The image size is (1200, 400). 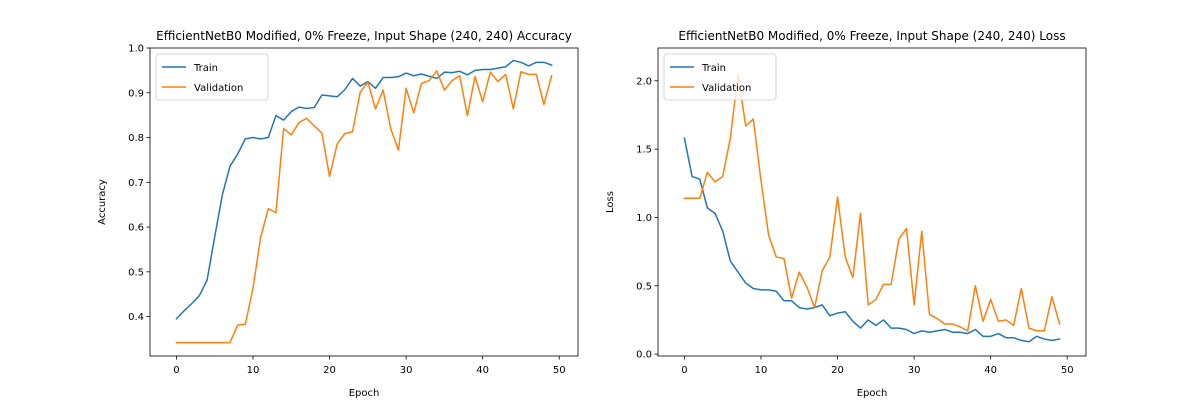 What do you see at coordinates (136, 317) in the screenshot?
I see `y-tick-label: 0.4` at bounding box center [136, 317].